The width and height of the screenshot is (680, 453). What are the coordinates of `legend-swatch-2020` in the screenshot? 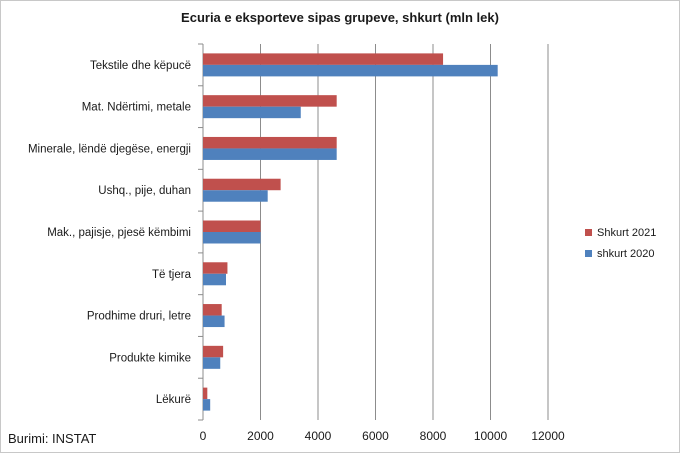 It's located at (588, 253).